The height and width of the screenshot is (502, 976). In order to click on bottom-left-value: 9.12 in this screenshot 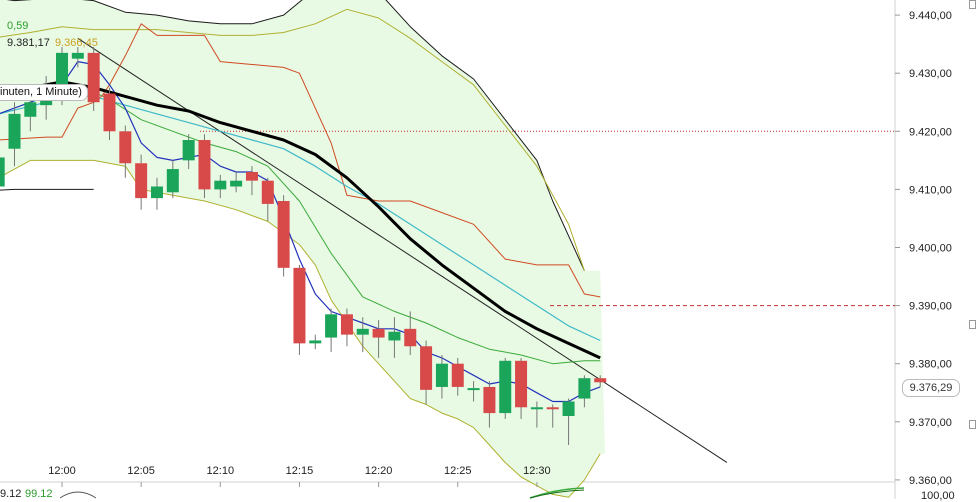, I will do `click(11, 494)`.